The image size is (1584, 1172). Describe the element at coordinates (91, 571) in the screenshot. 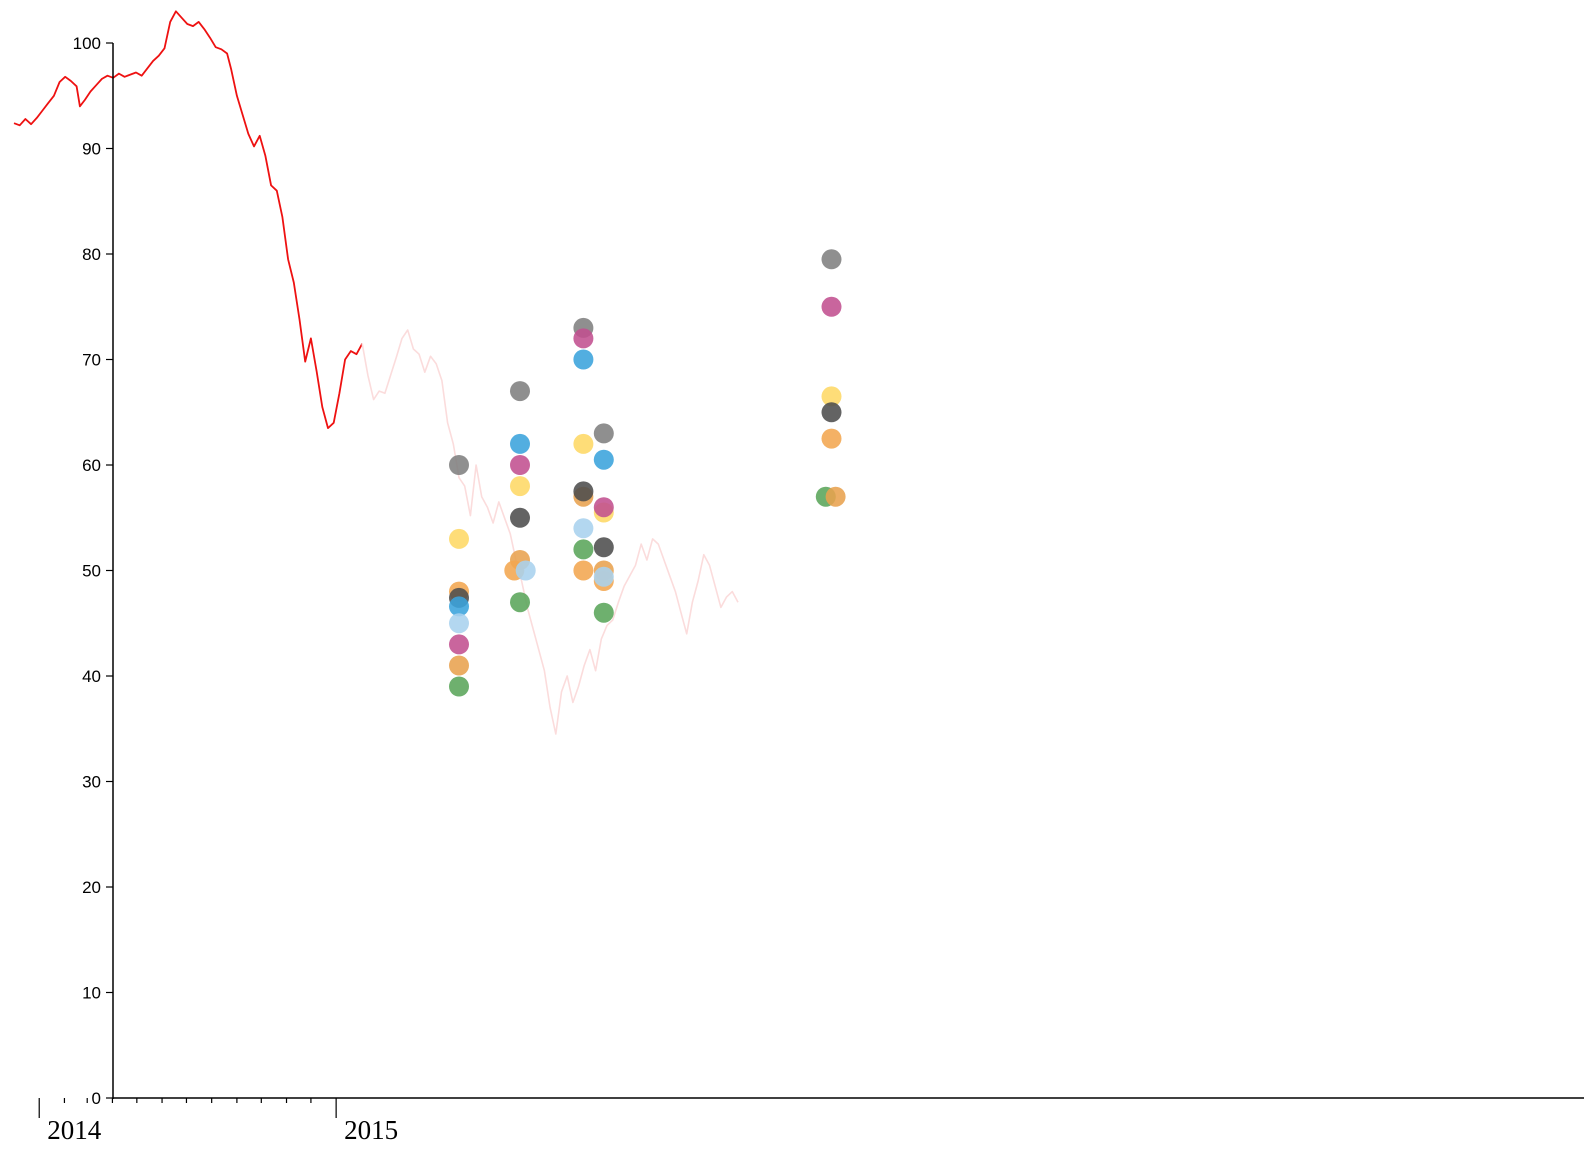

I see `y-tick-label: 50` at that location.